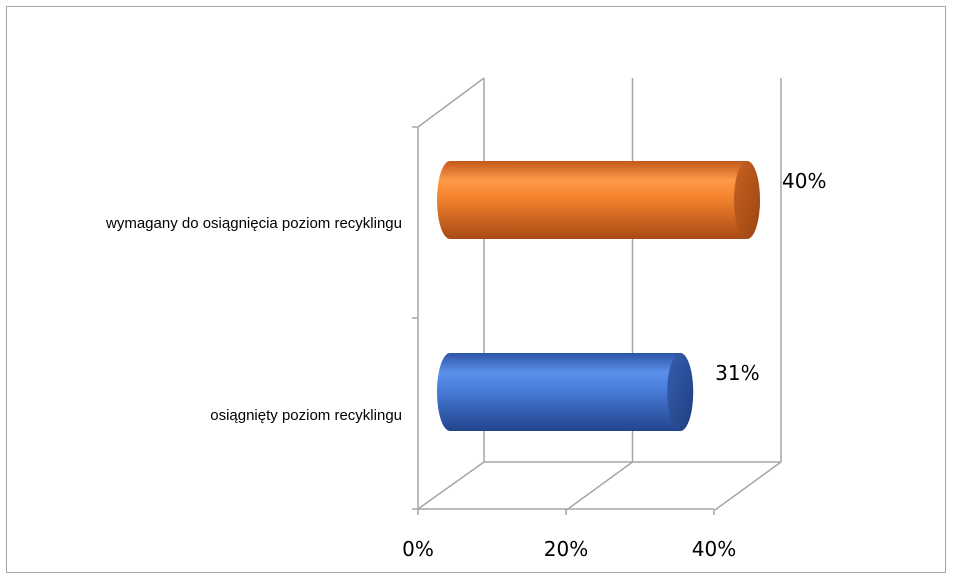  Describe the element at coordinates (737, 373) in the screenshot. I see `data-label-1: 31%` at that location.